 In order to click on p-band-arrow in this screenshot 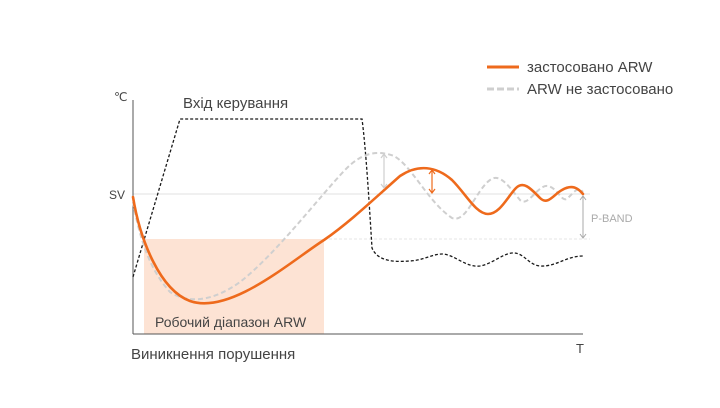, I will do `click(583, 217)`.